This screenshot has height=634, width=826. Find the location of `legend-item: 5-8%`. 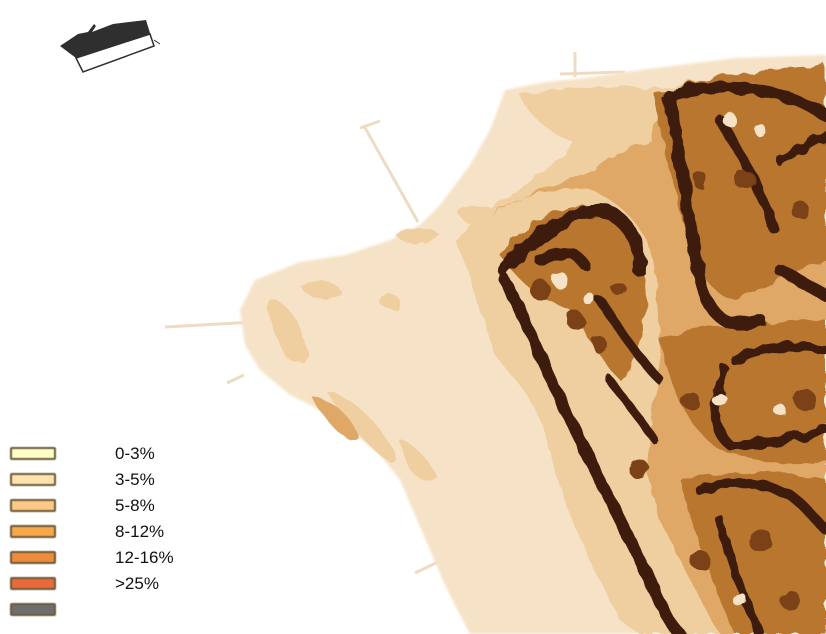

legend-item: 5-8% is located at coordinates (120, 506).